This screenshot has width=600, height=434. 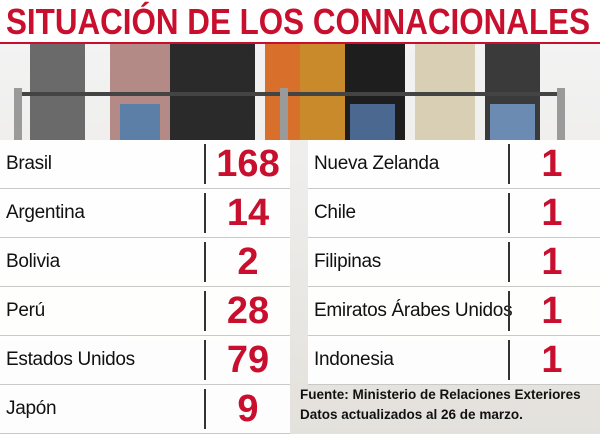 I want to click on country: Japón, so click(x=31, y=408).